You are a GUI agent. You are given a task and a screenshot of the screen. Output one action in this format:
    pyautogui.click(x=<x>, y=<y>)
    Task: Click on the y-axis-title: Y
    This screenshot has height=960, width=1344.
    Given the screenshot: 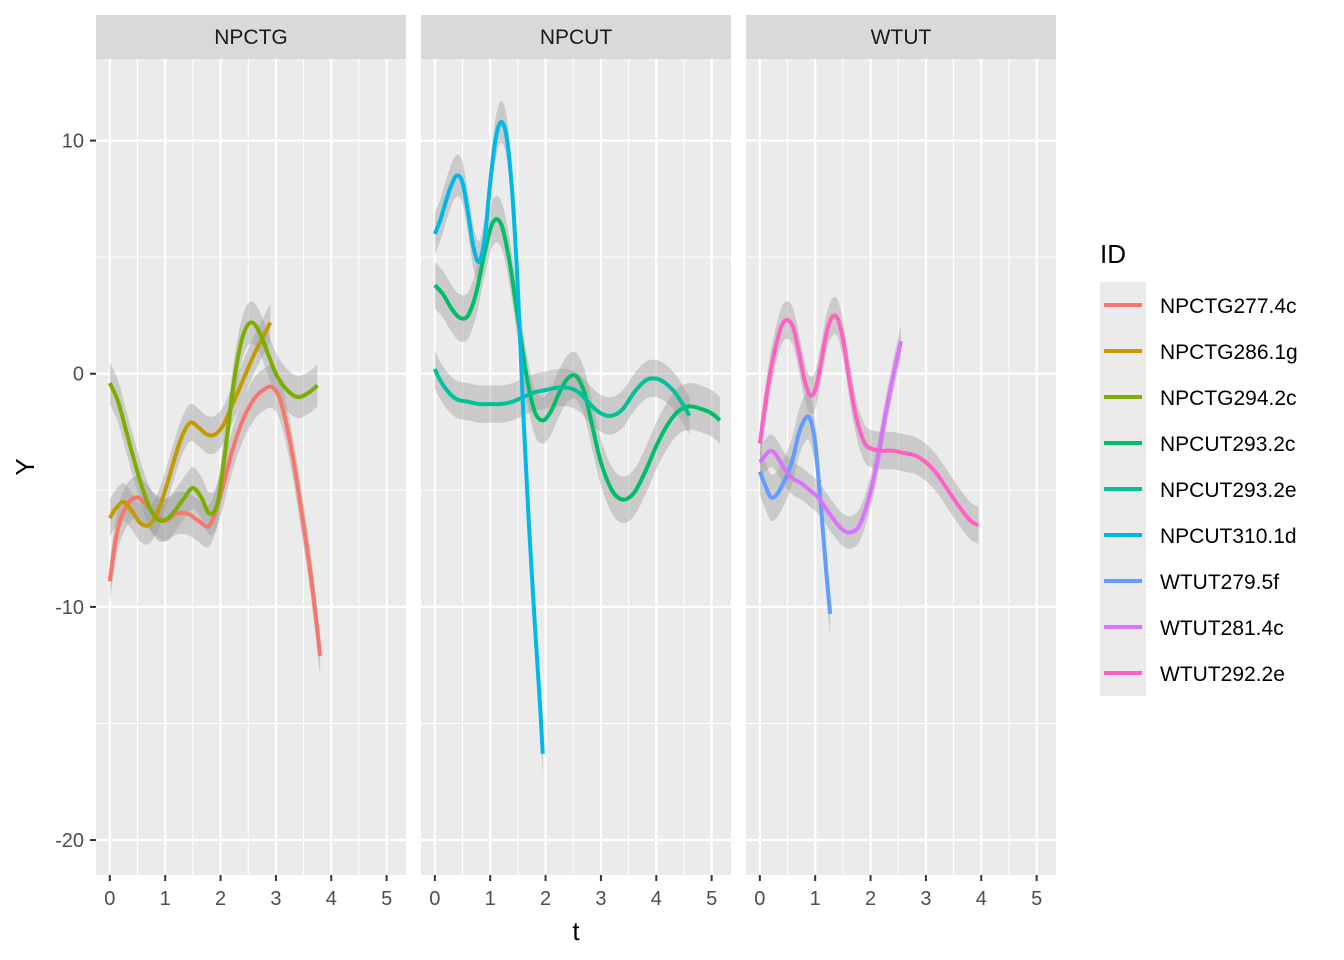 What is the action you would take?
    pyautogui.click(x=25, y=466)
    